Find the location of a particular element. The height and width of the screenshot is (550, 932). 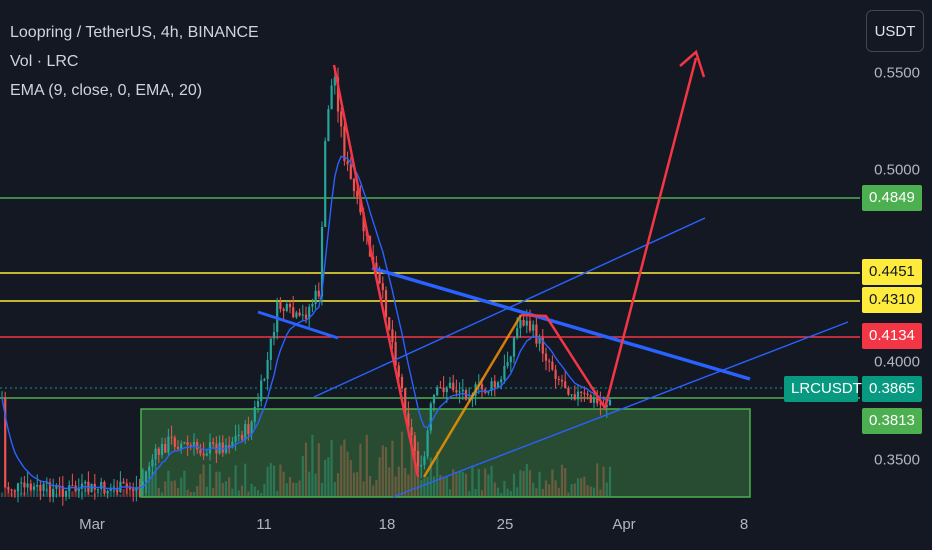

price-tick: 0.5000 is located at coordinates (897, 170).